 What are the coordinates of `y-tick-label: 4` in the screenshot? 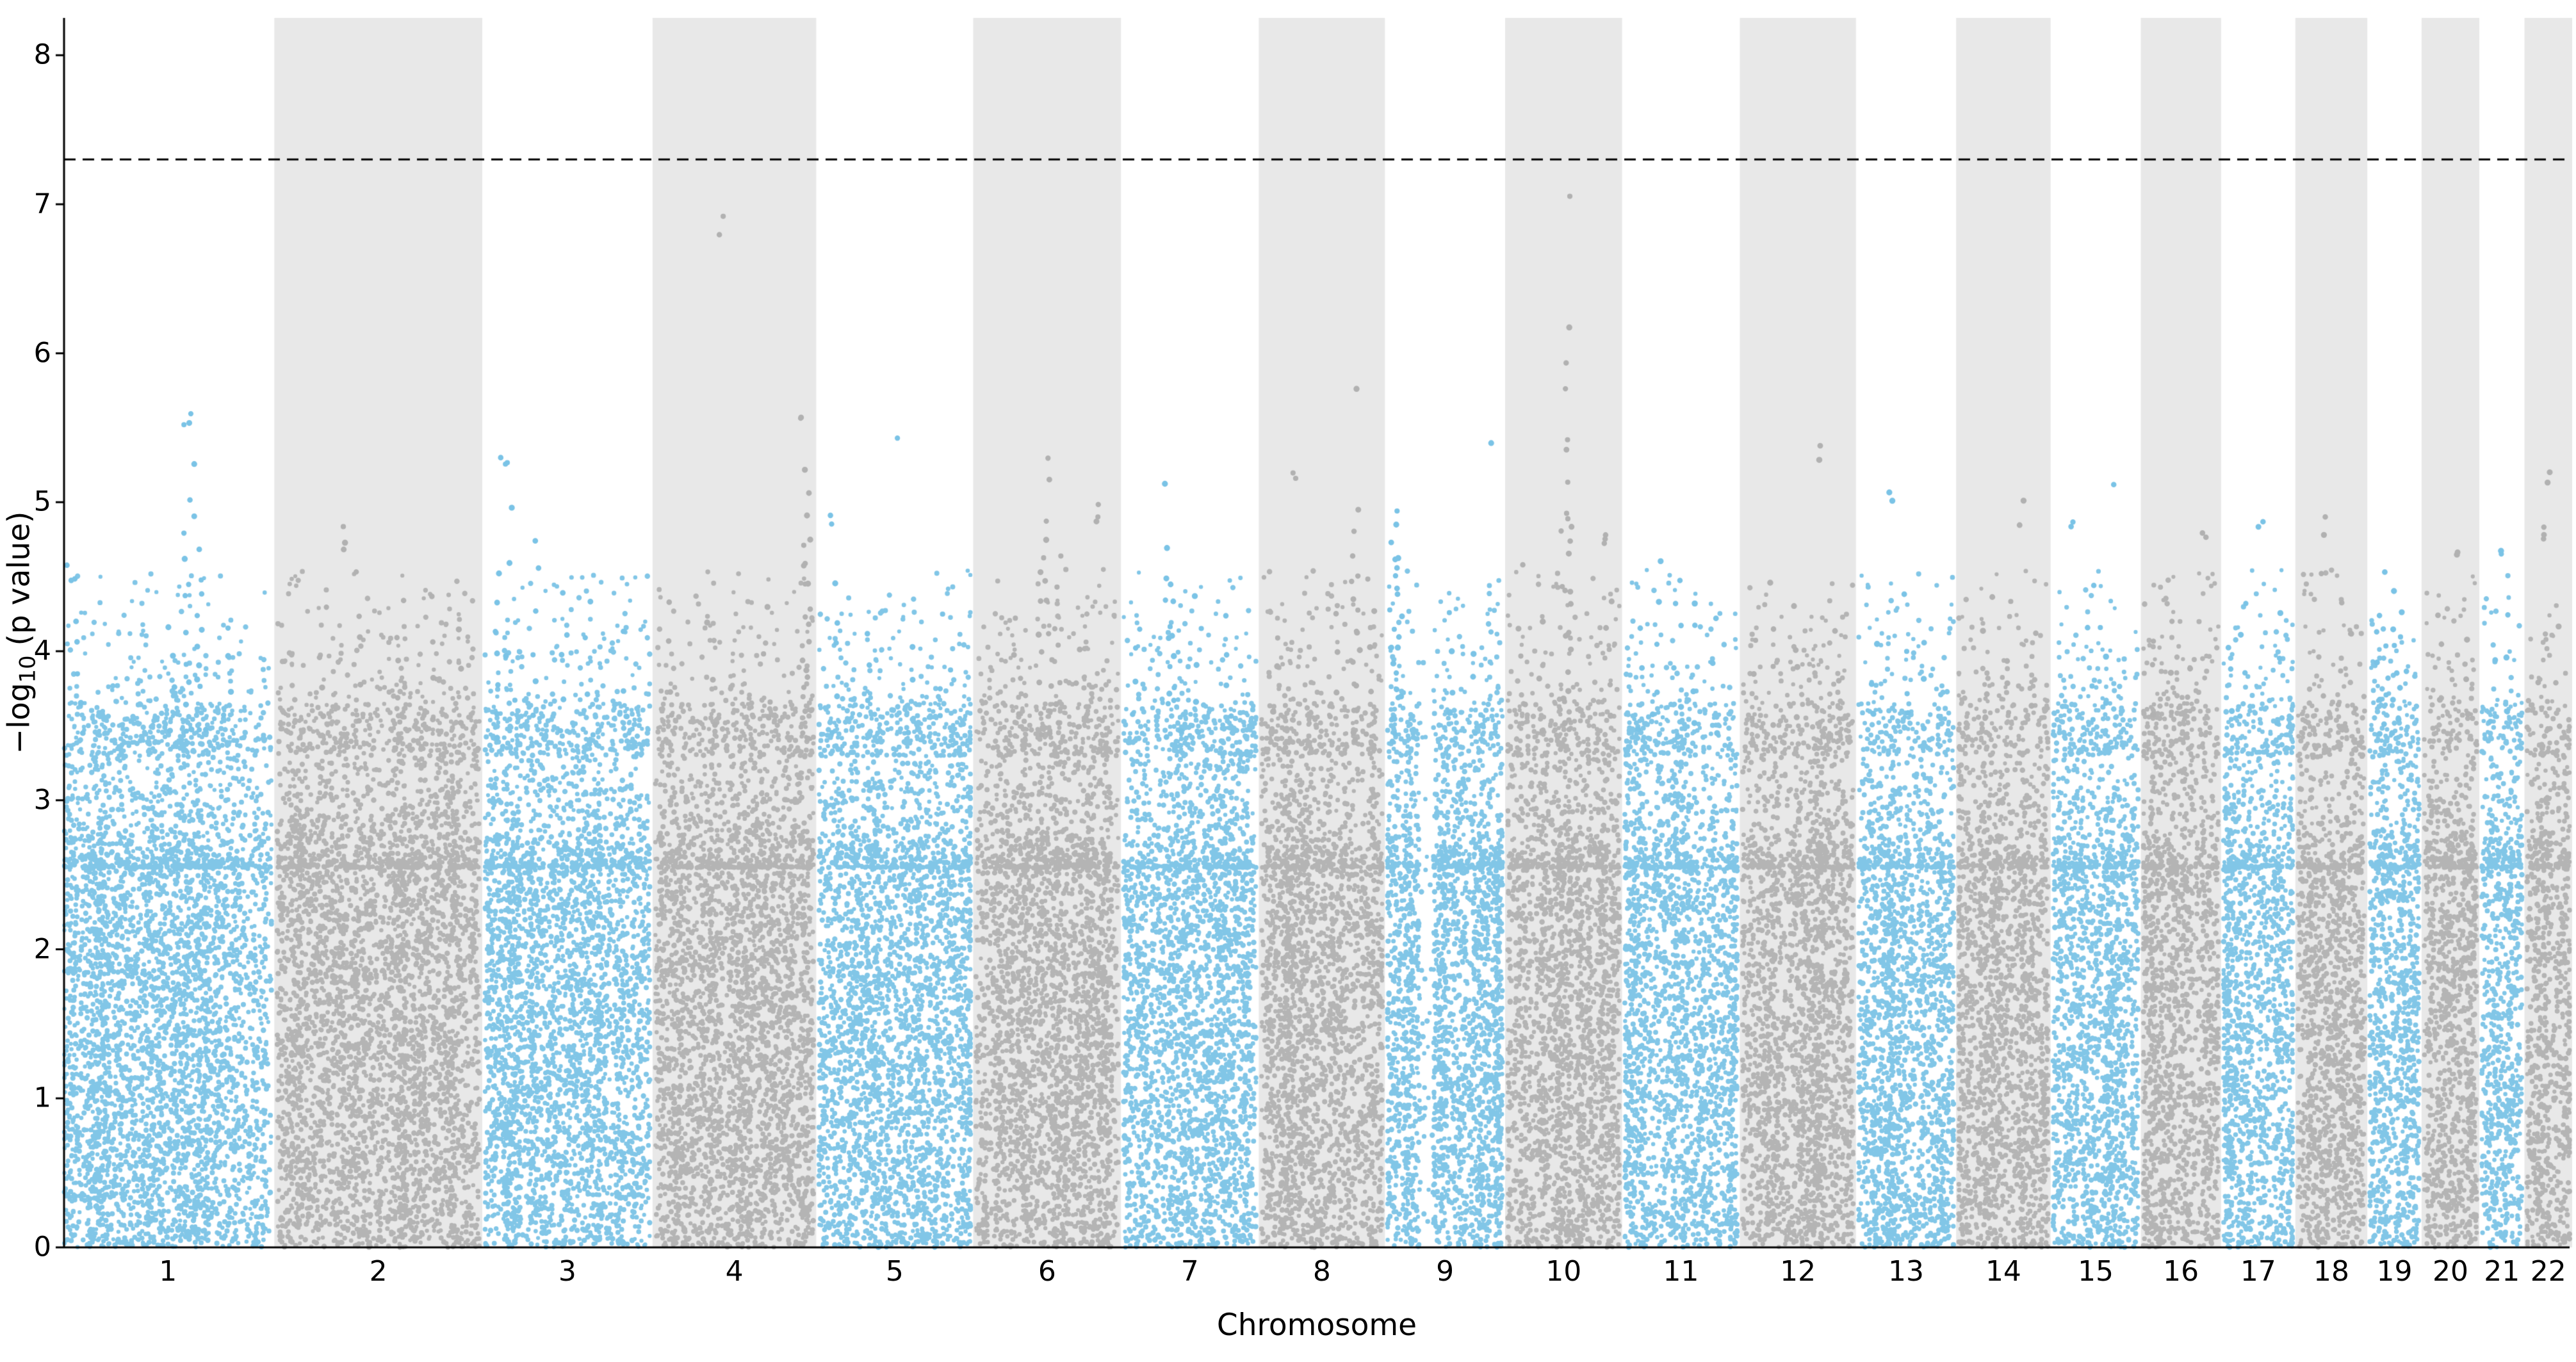 It's located at (42, 651).